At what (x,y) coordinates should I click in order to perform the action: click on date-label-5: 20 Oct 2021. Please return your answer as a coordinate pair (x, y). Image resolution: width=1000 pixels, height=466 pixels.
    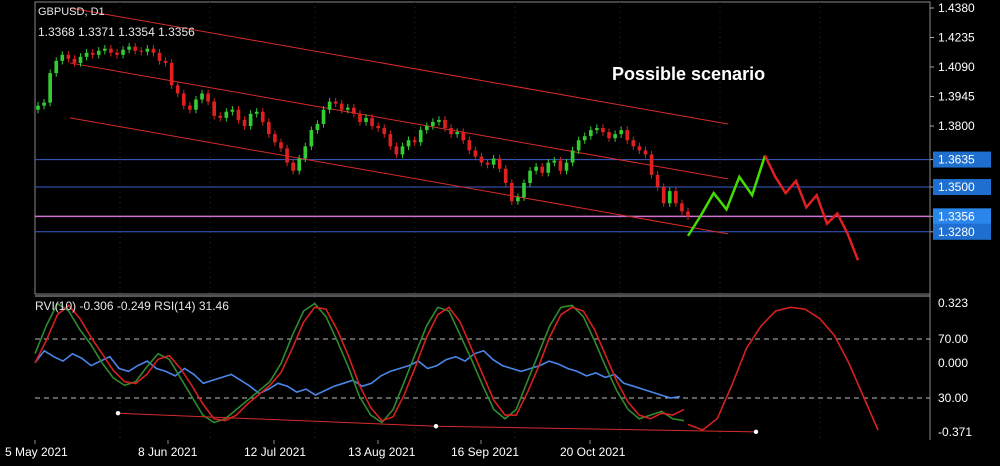
    Looking at the image, I should click on (593, 452).